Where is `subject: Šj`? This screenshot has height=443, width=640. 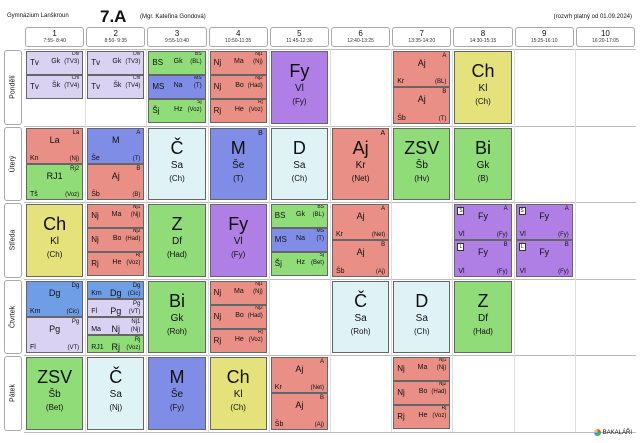
subject: Šj is located at coordinates (156, 111).